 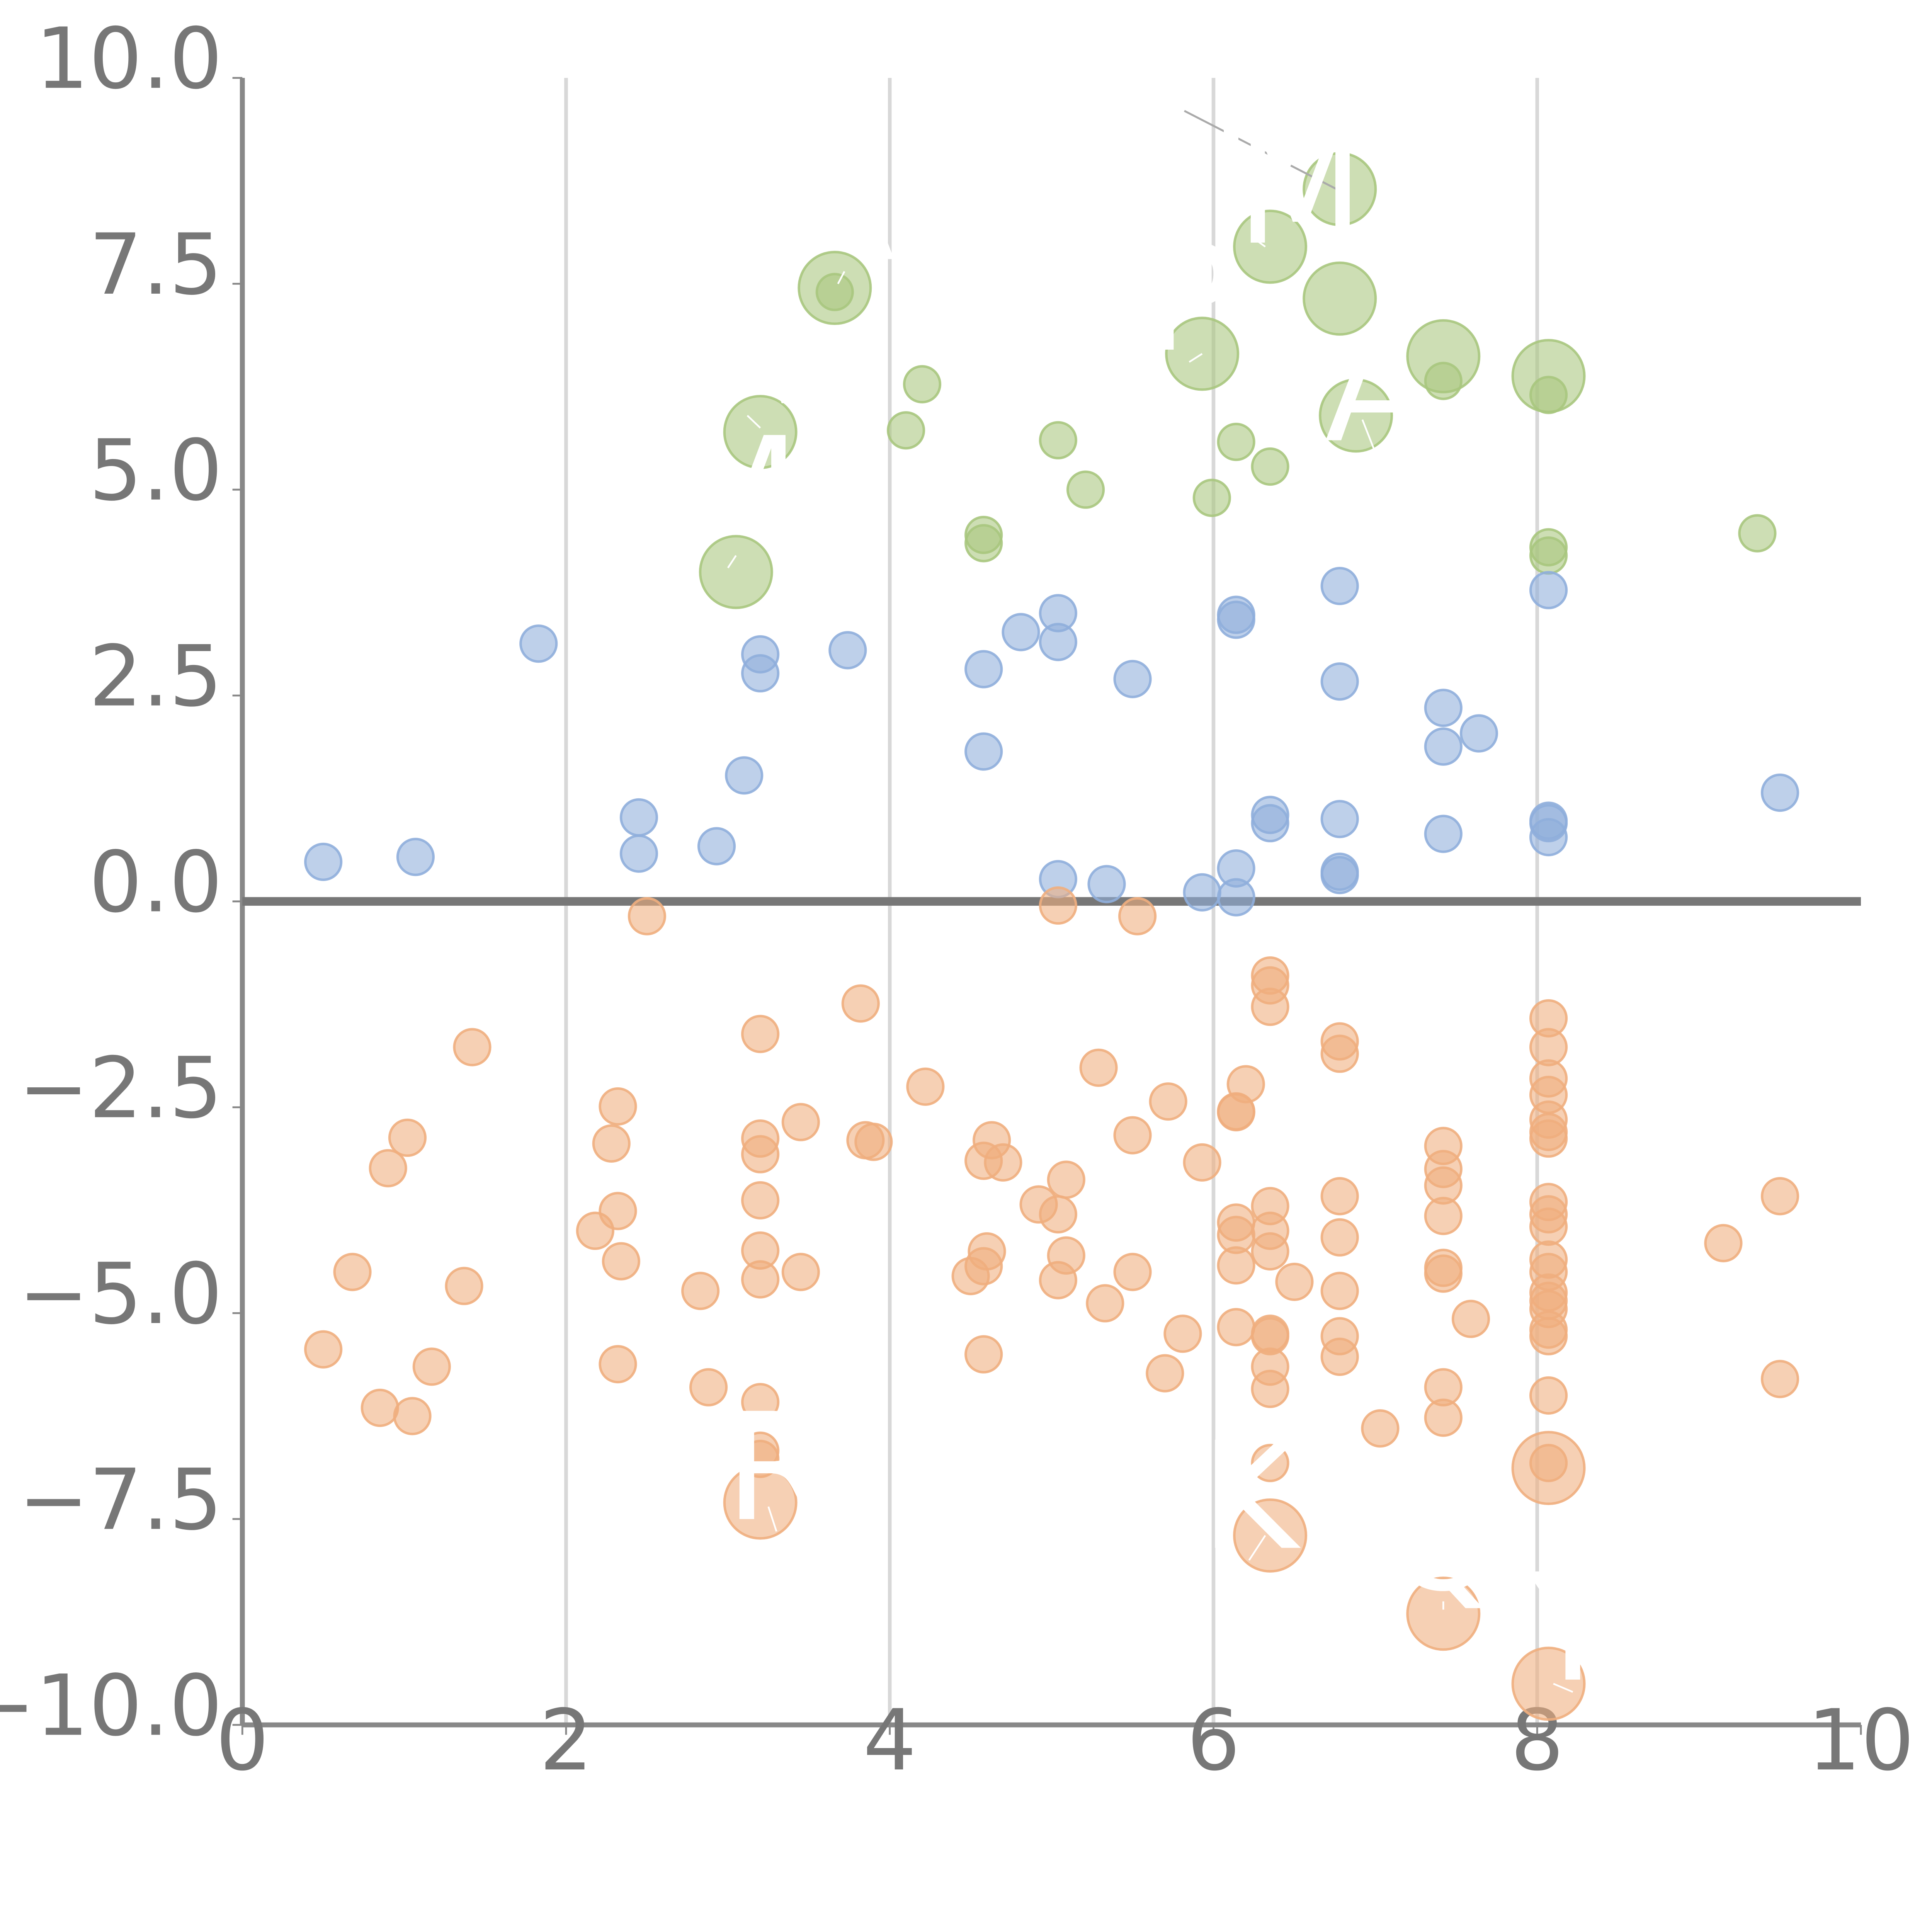 I want to click on annotation-label: A, so click(x=748, y=351).